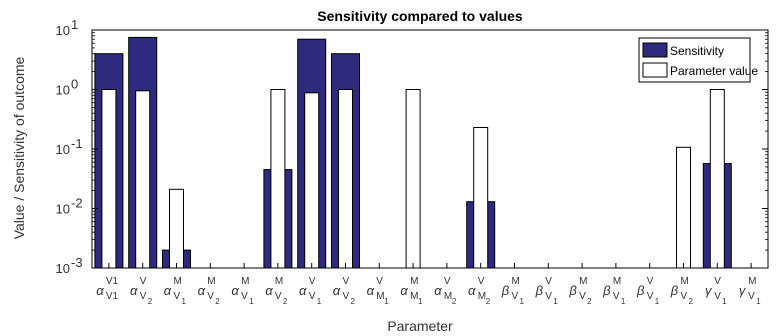 The height and width of the screenshot is (336, 778). I want to click on y-tick-exponent: 1, so click(74, 24).